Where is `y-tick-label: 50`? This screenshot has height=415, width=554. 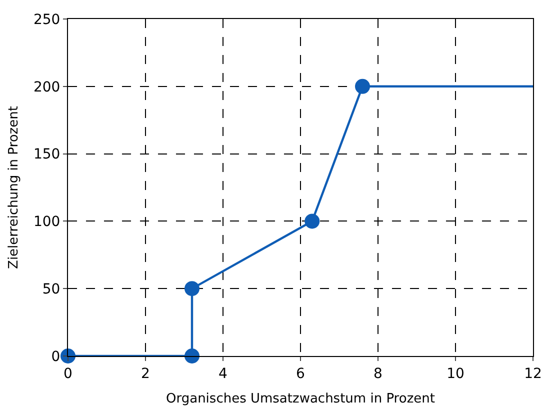 y-tick-label: 50 is located at coordinates (51, 290).